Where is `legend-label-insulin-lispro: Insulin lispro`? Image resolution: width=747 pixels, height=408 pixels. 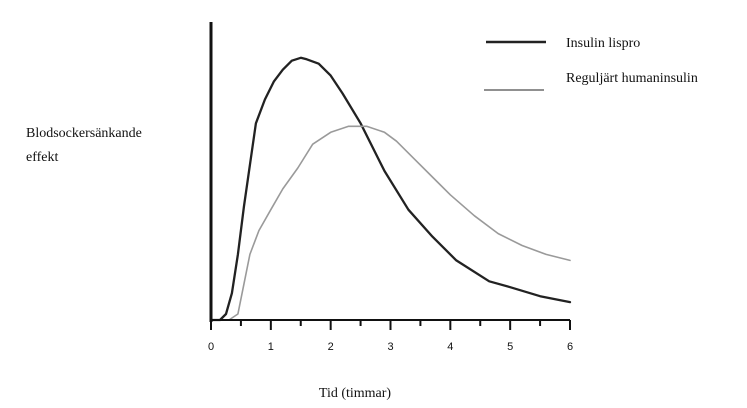 legend-label-insulin-lispro: Insulin lispro is located at coordinates (603, 43).